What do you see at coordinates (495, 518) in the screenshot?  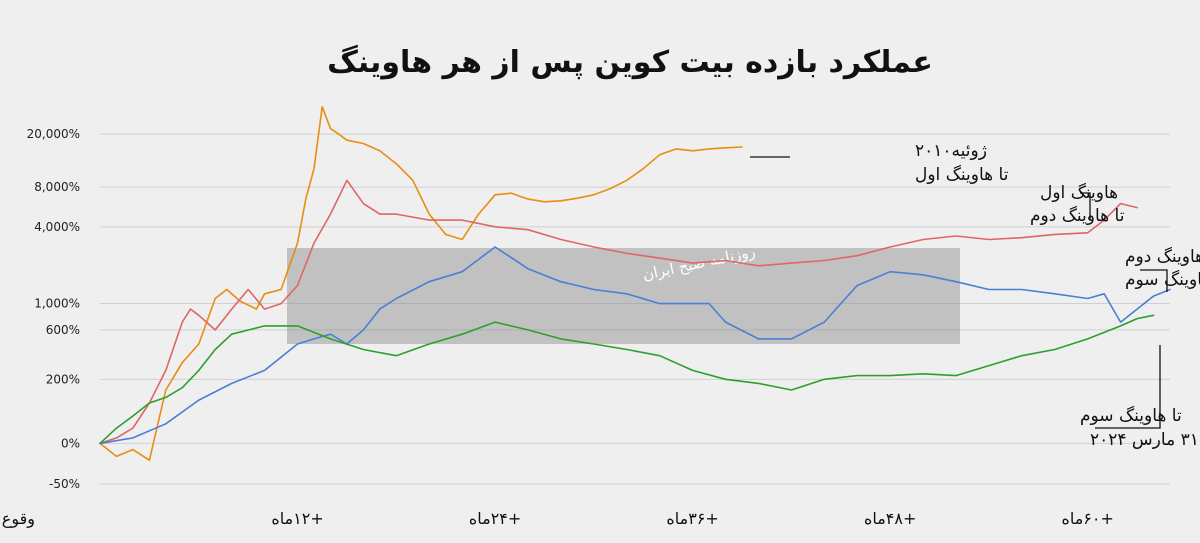 I see `x-tick-label: +۲۴ماه` at bounding box center [495, 518].